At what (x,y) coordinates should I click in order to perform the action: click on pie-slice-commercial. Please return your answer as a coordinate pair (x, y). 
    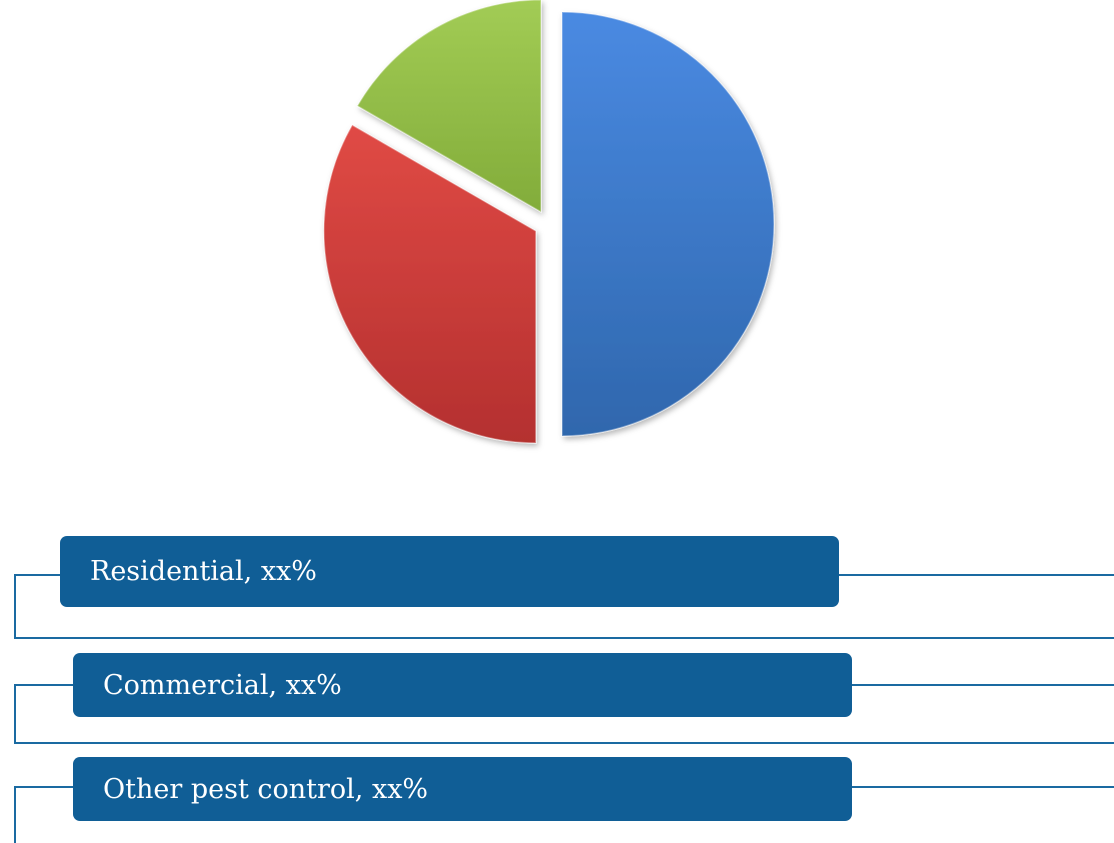
    Looking at the image, I should click on (430, 284).